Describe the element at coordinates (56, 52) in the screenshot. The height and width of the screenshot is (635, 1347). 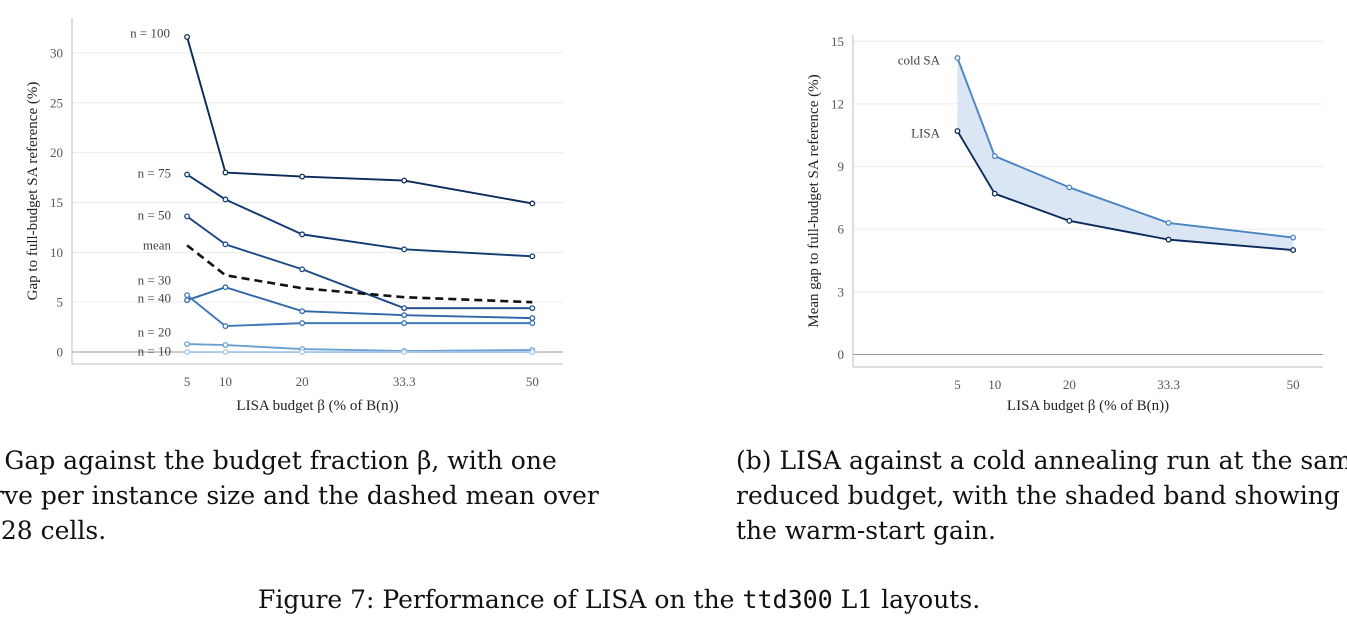
I see `y-tick-label: 30` at that location.